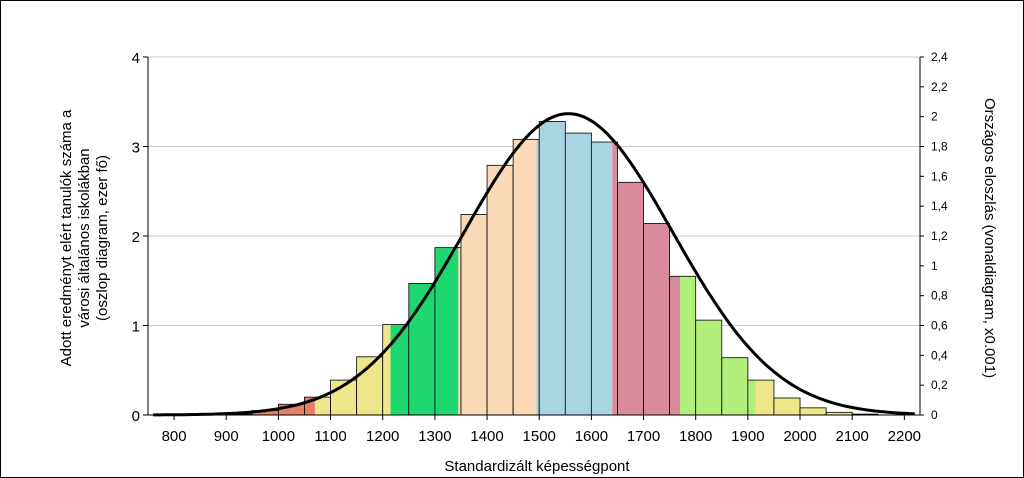  What do you see at coordinates (939, 206) in the screenshot?
I see `y2-tick-label: 1,4` at bounding box center [939, 206].